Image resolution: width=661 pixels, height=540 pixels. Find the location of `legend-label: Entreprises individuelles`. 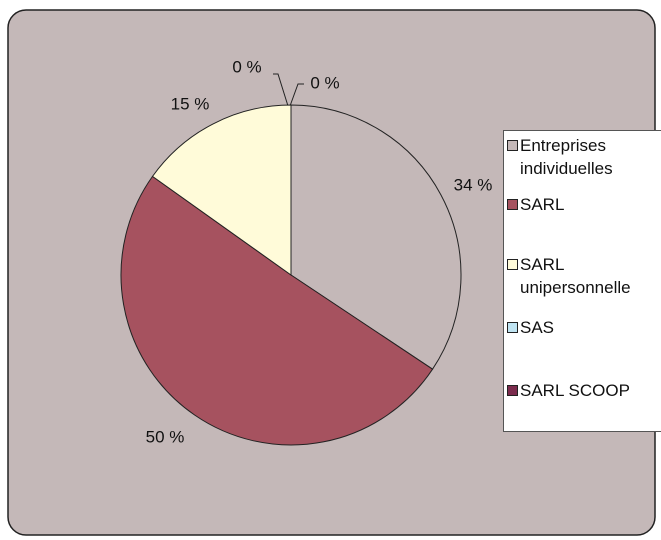

legend-label: Entreprises individuelles is located at coordinates (566, 157).